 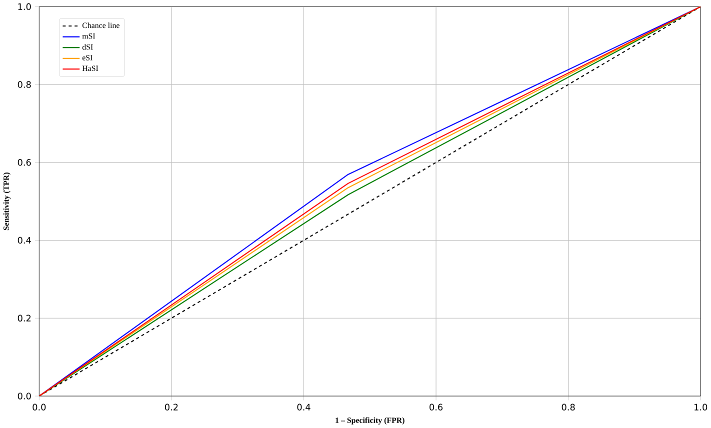 I want to click on x-tick-label: 0.0, so click(x=39, y=407).